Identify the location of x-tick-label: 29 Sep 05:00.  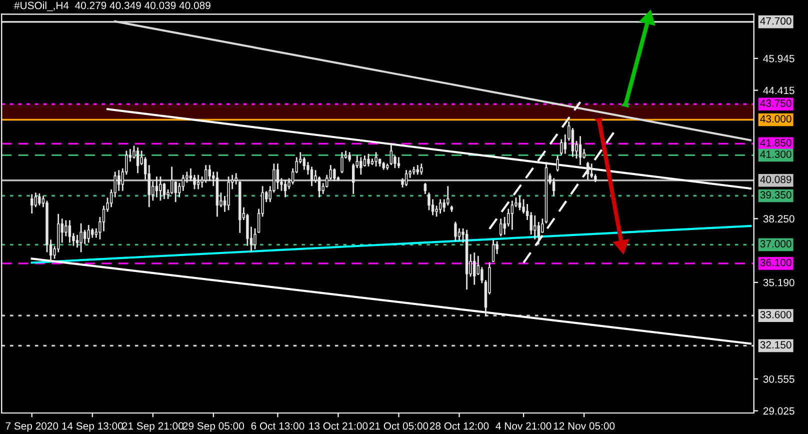
(213, 427).